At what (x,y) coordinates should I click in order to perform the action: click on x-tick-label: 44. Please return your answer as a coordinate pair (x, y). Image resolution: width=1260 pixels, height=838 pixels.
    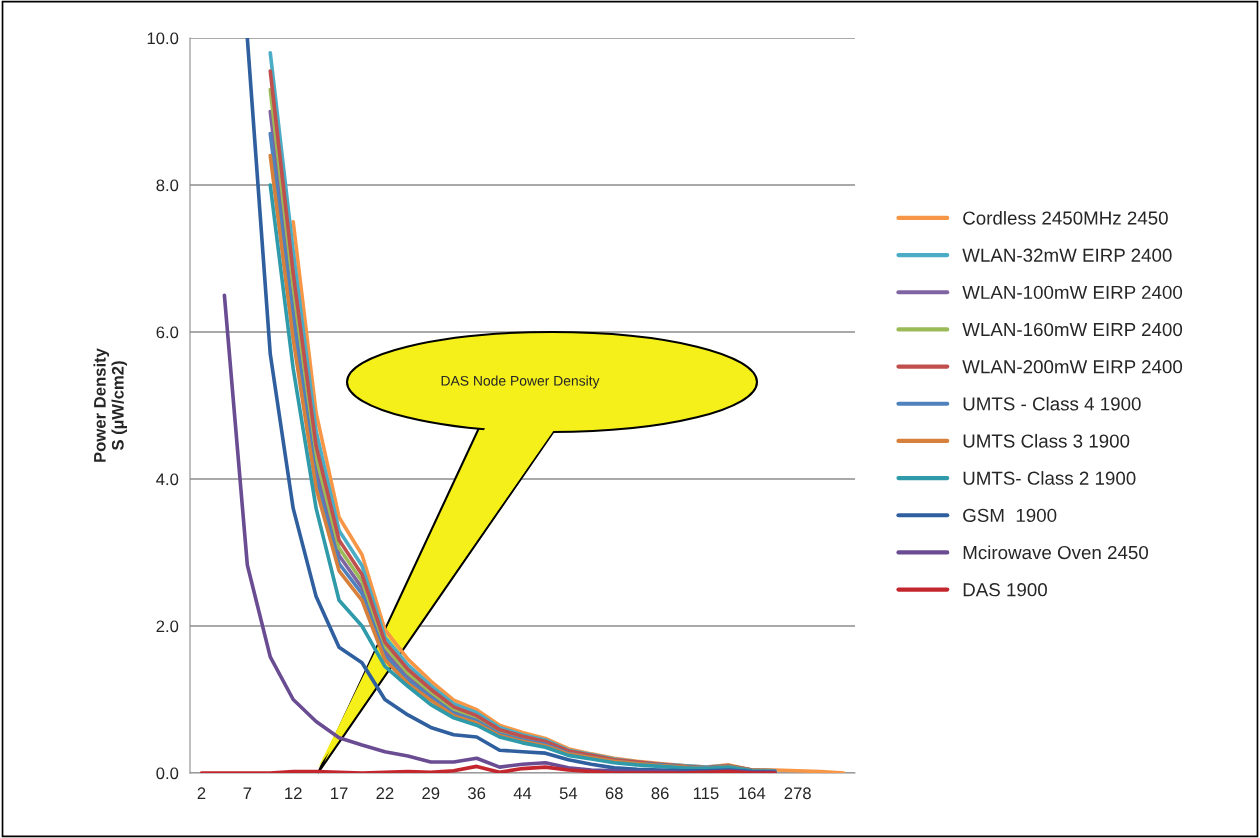
    Looking at the image, I should click on (522, 793).